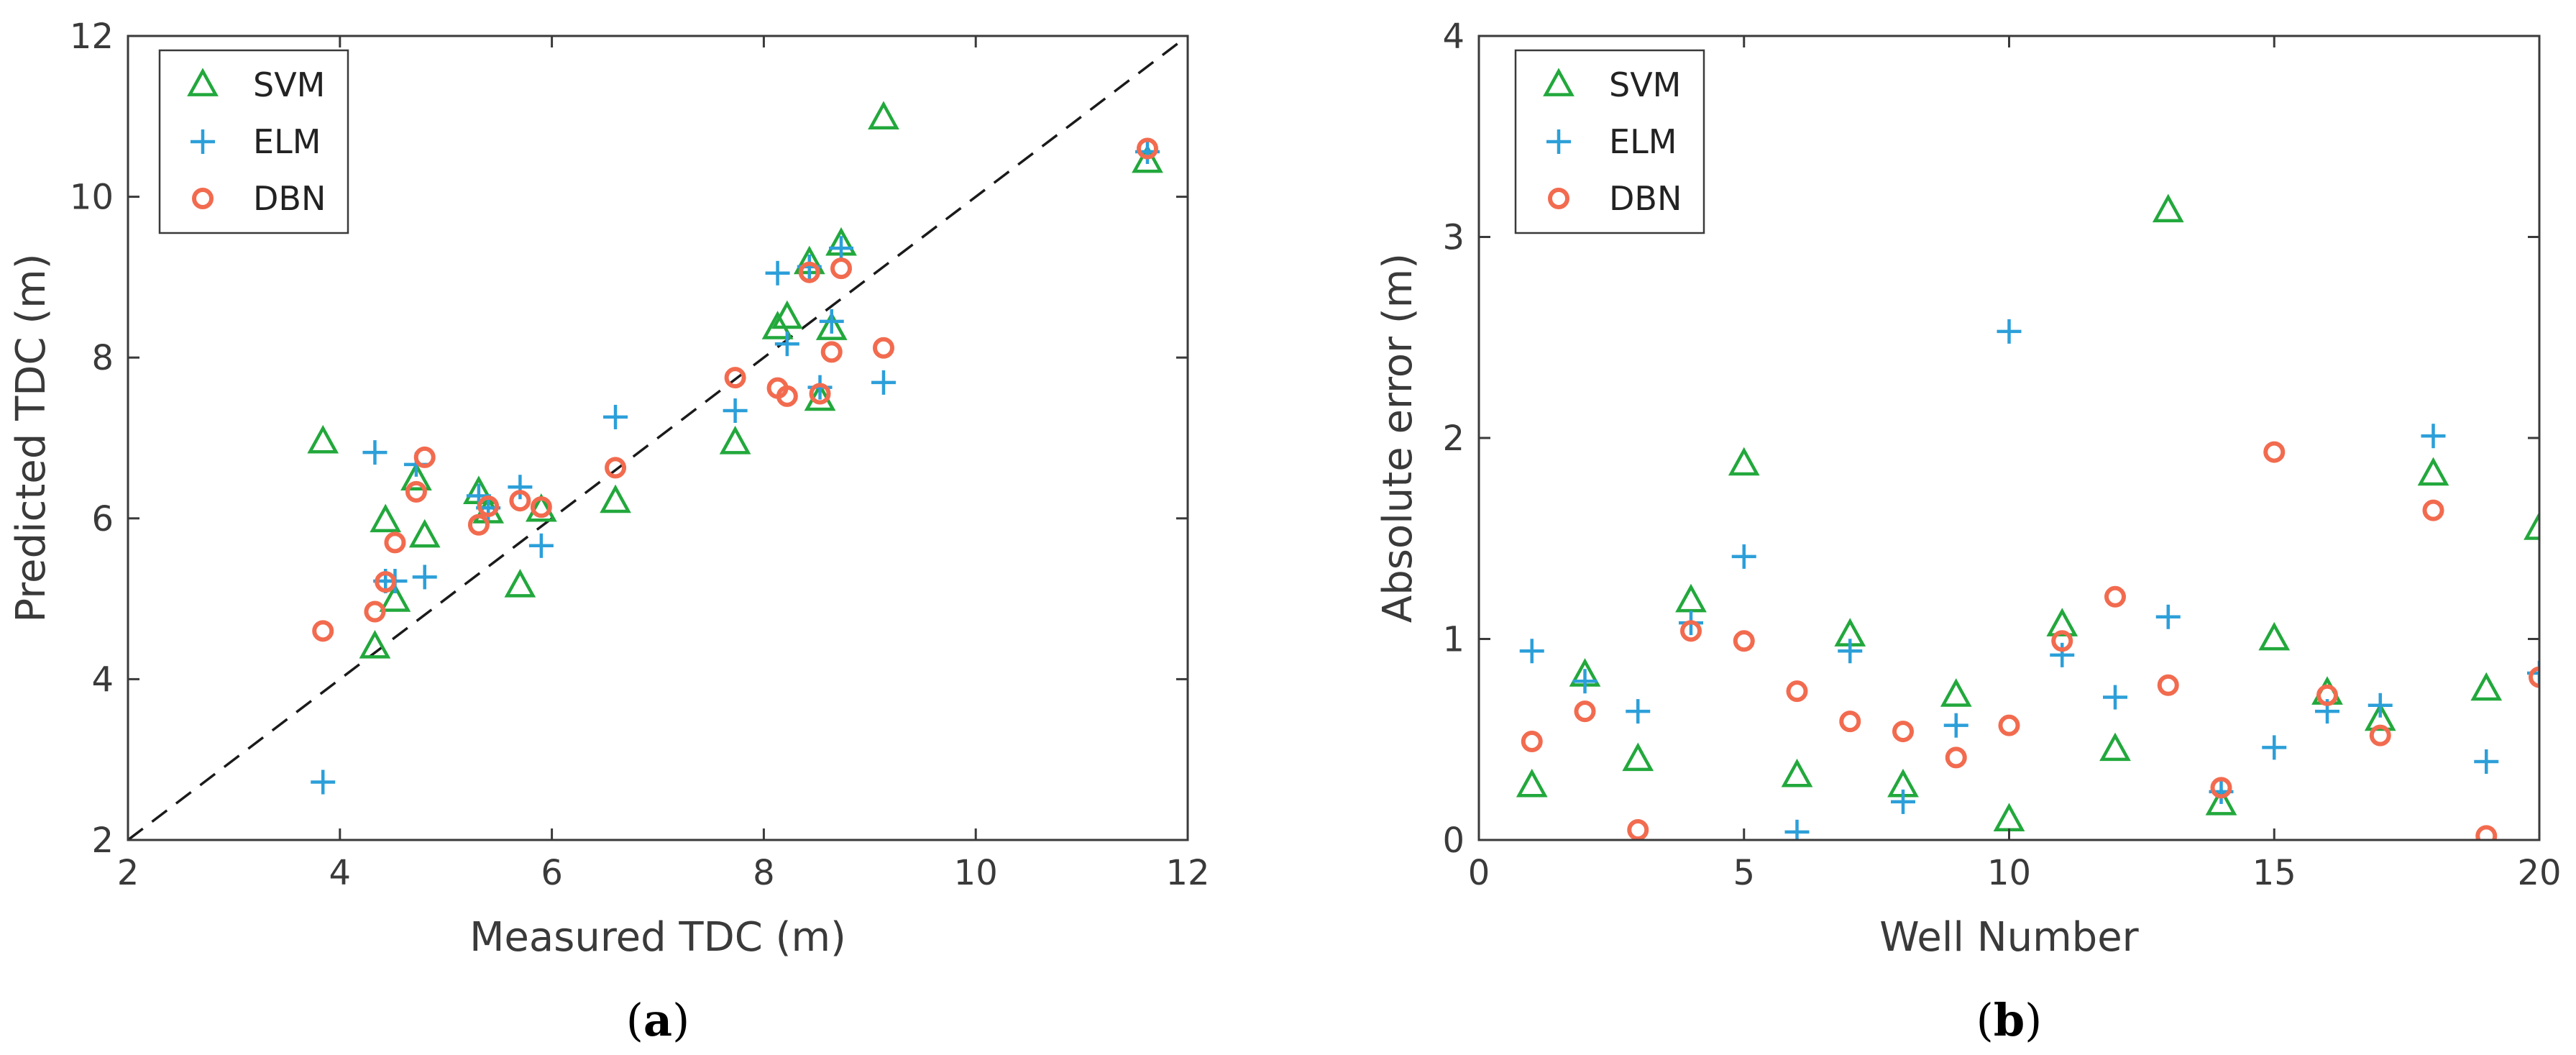 This screenshot has width=2576, height=1055. What do you see at coordinates (289, 198) in the screenshot?
I see `legend-label-dbn: DBN` at bounding box center [289, 198].